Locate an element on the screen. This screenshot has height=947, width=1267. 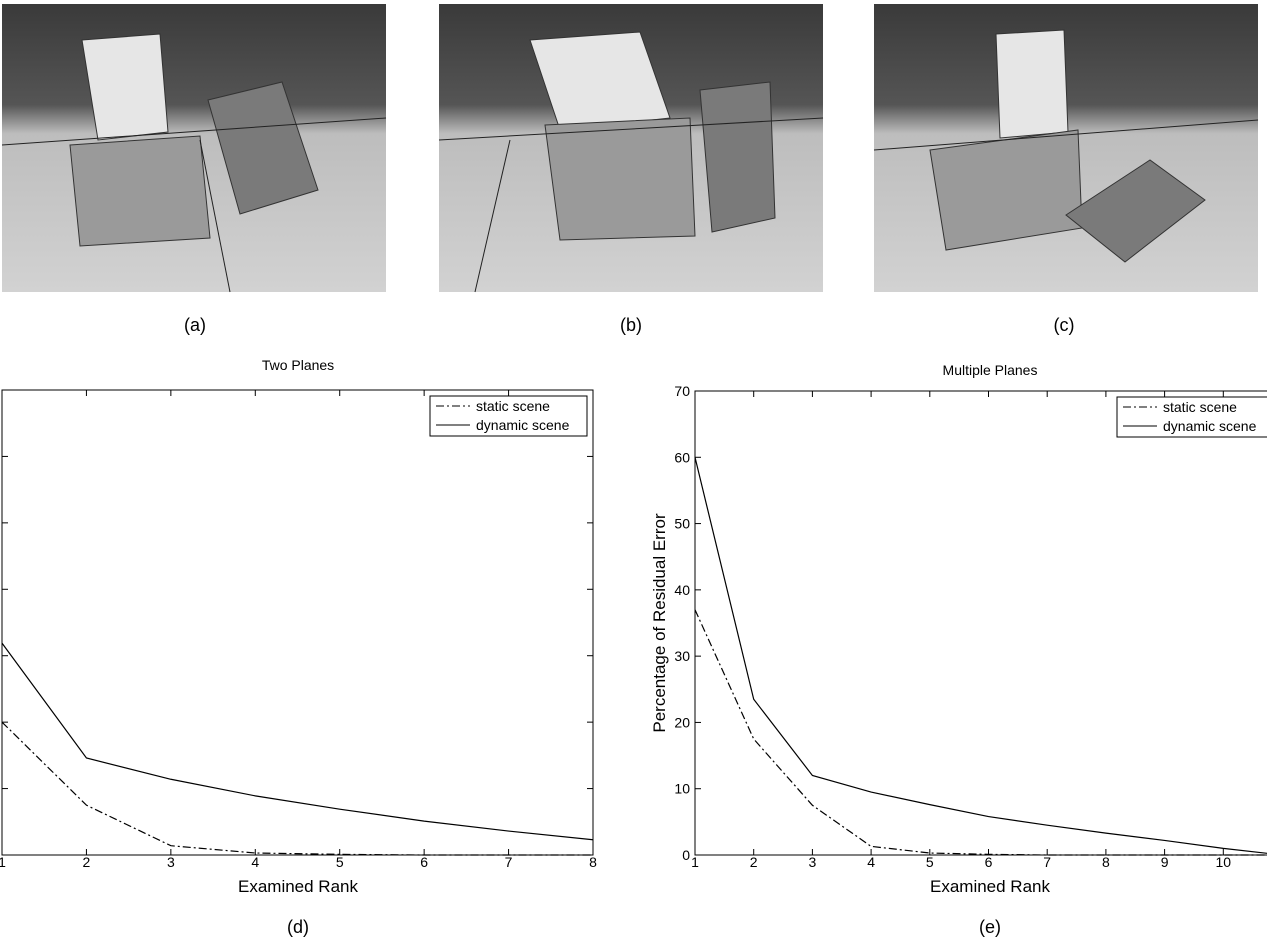
chart-caption: (e) is located at coordinates (990, 927).